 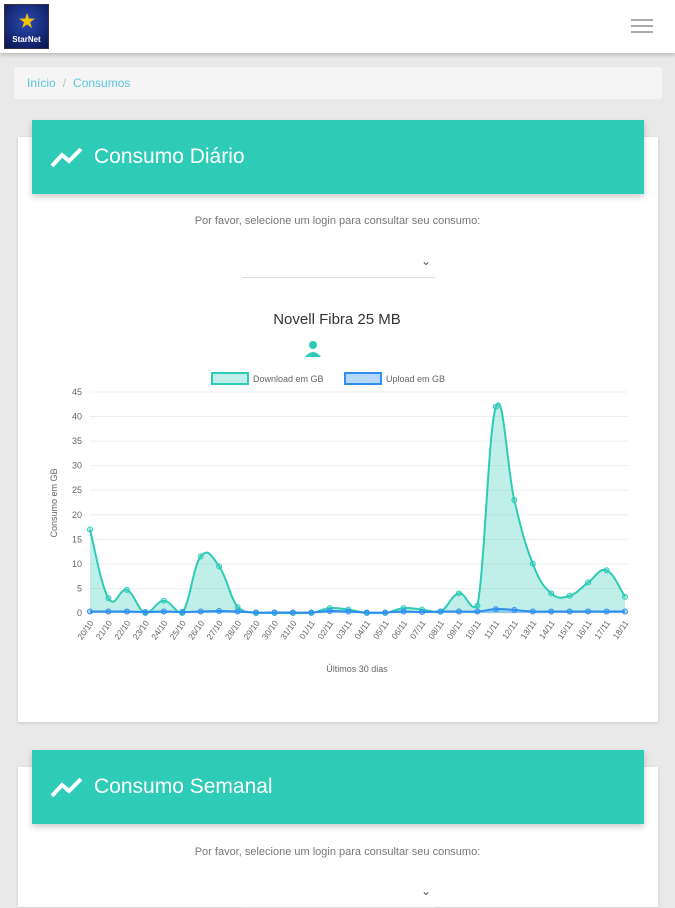 I want to click on breadcrumb-current: Consumos, so click(x=102, y=83).